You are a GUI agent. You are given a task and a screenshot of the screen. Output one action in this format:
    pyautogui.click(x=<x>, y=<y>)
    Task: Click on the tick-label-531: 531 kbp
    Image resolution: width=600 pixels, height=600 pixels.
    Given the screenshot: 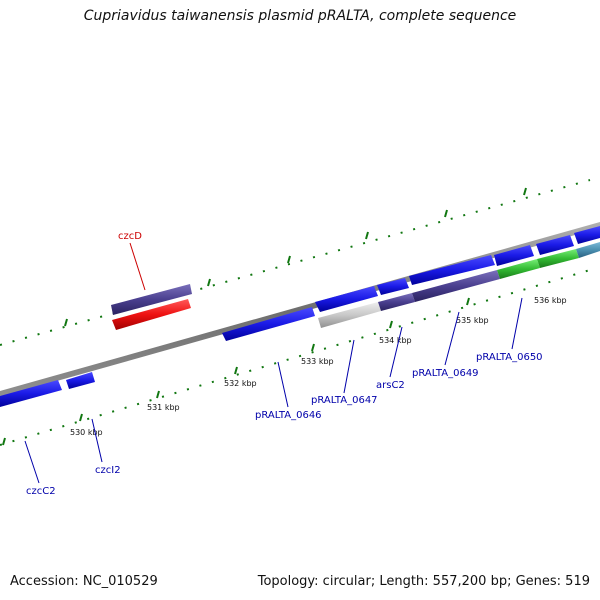 What is the action you would take?
    pyautogui.click(x=163, y=407)
    